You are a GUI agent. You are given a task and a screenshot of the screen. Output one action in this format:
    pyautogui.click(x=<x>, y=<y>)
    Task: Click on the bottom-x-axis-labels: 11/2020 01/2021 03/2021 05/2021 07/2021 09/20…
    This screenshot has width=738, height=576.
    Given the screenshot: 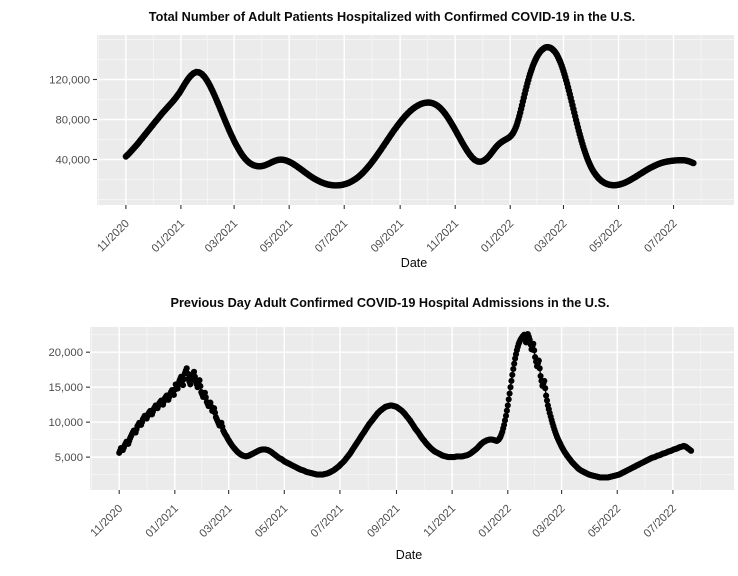 What is the action you would take?
    pyautogui.click(x=384, y=521)
    